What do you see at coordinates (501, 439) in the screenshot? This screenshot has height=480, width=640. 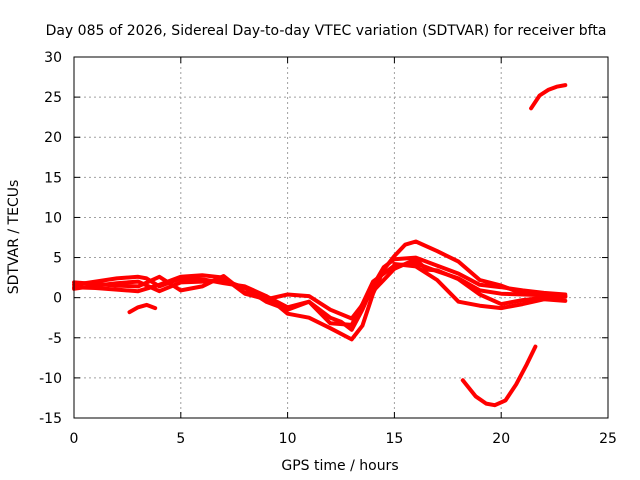 I see `x-tick-label: 20` at bounding box center [501, 439].